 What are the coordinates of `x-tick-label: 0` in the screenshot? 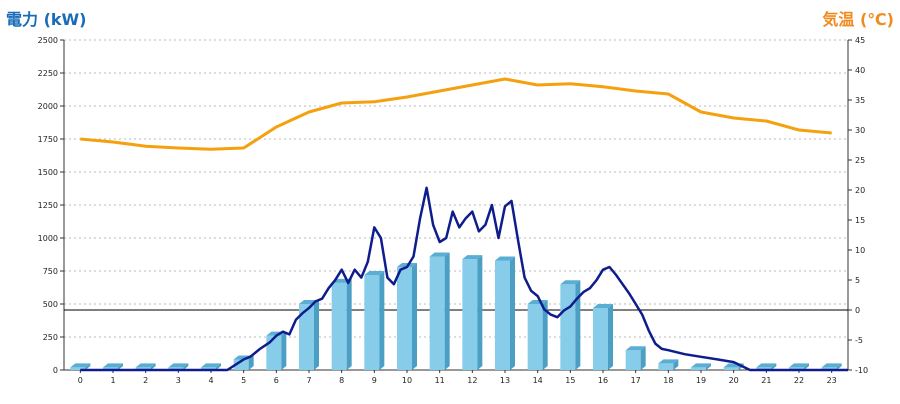 It's located at (80, 380).